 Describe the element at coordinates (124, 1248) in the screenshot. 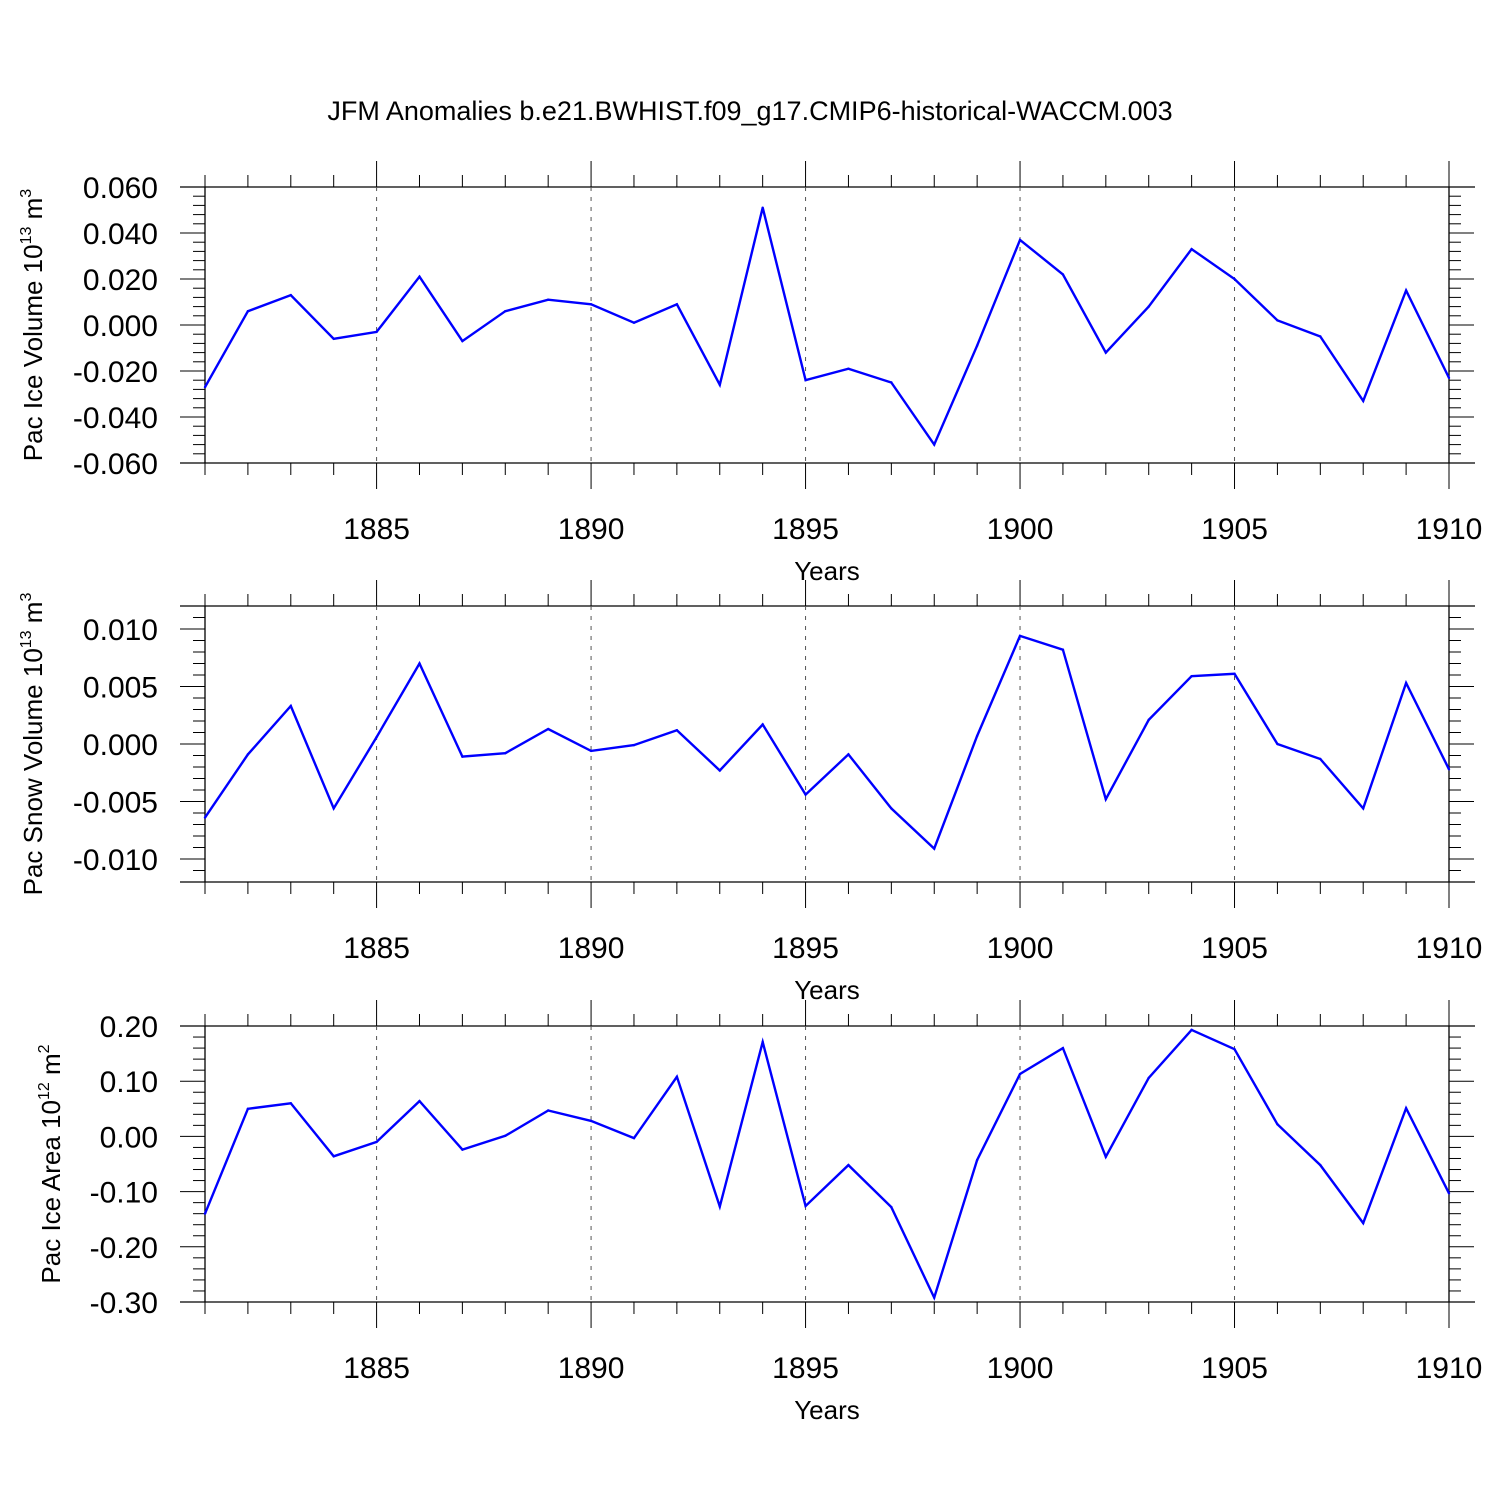

I see `y-tick-label: -0.20` at that location.